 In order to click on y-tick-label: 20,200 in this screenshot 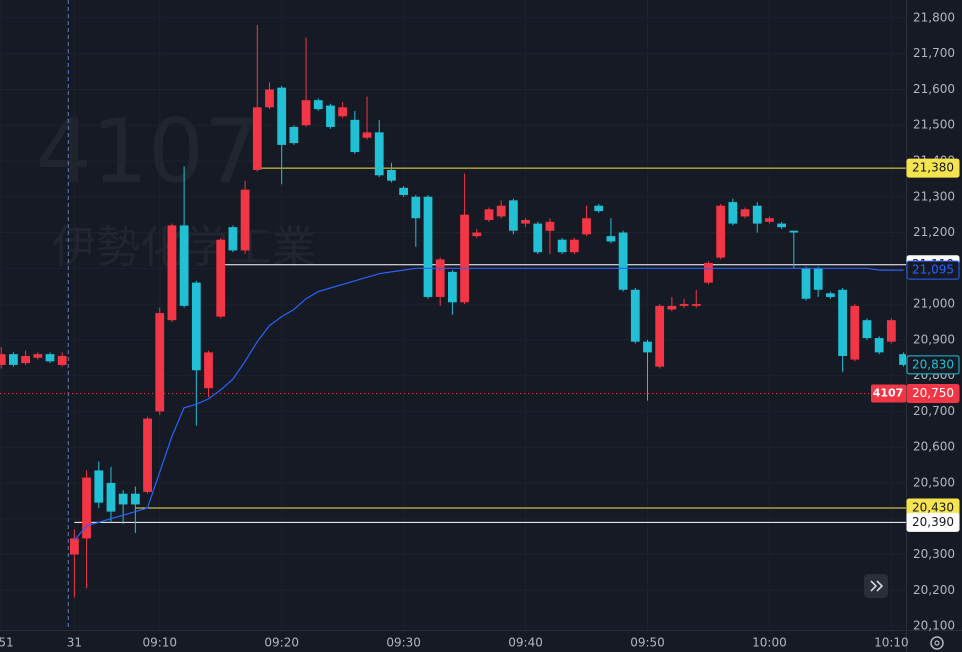, I will do `click(934, 590)`.